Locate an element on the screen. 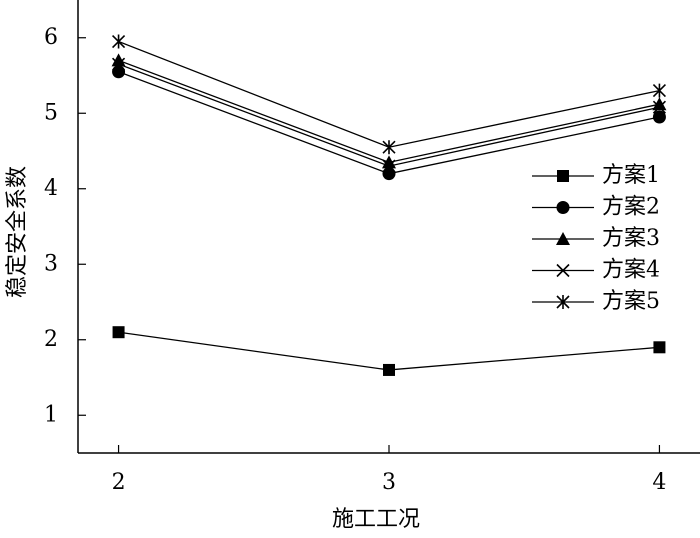  y-tick-label: 2 is located at coordinates (51, 339).